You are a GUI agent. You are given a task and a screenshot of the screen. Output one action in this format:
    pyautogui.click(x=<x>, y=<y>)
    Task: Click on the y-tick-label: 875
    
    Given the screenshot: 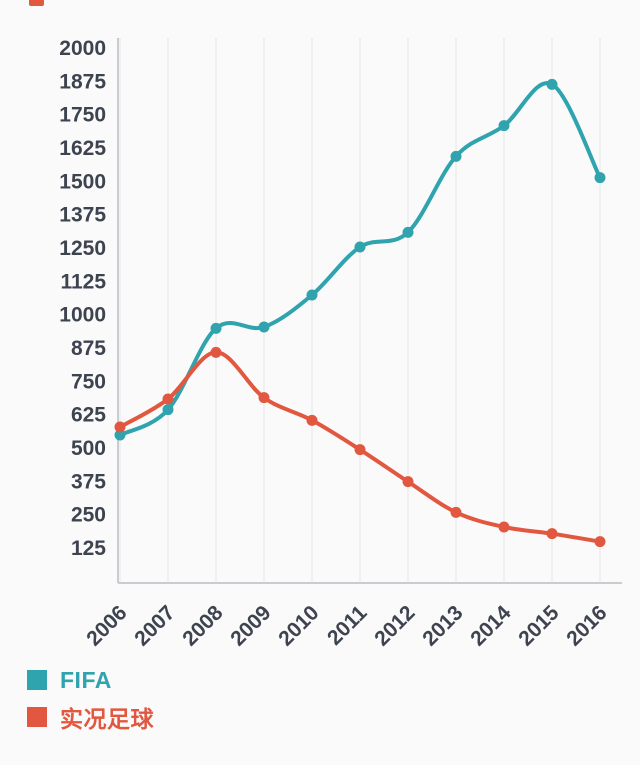 What is the action you would take?
    pyautogui.click(x=88, y=348)
    